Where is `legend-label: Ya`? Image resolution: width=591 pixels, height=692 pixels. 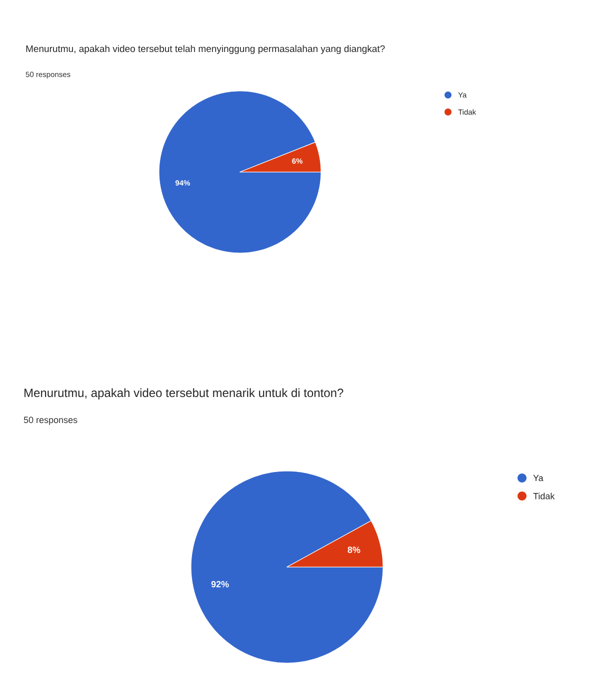
legend-label: Ya is located at coordinates (538, 478).